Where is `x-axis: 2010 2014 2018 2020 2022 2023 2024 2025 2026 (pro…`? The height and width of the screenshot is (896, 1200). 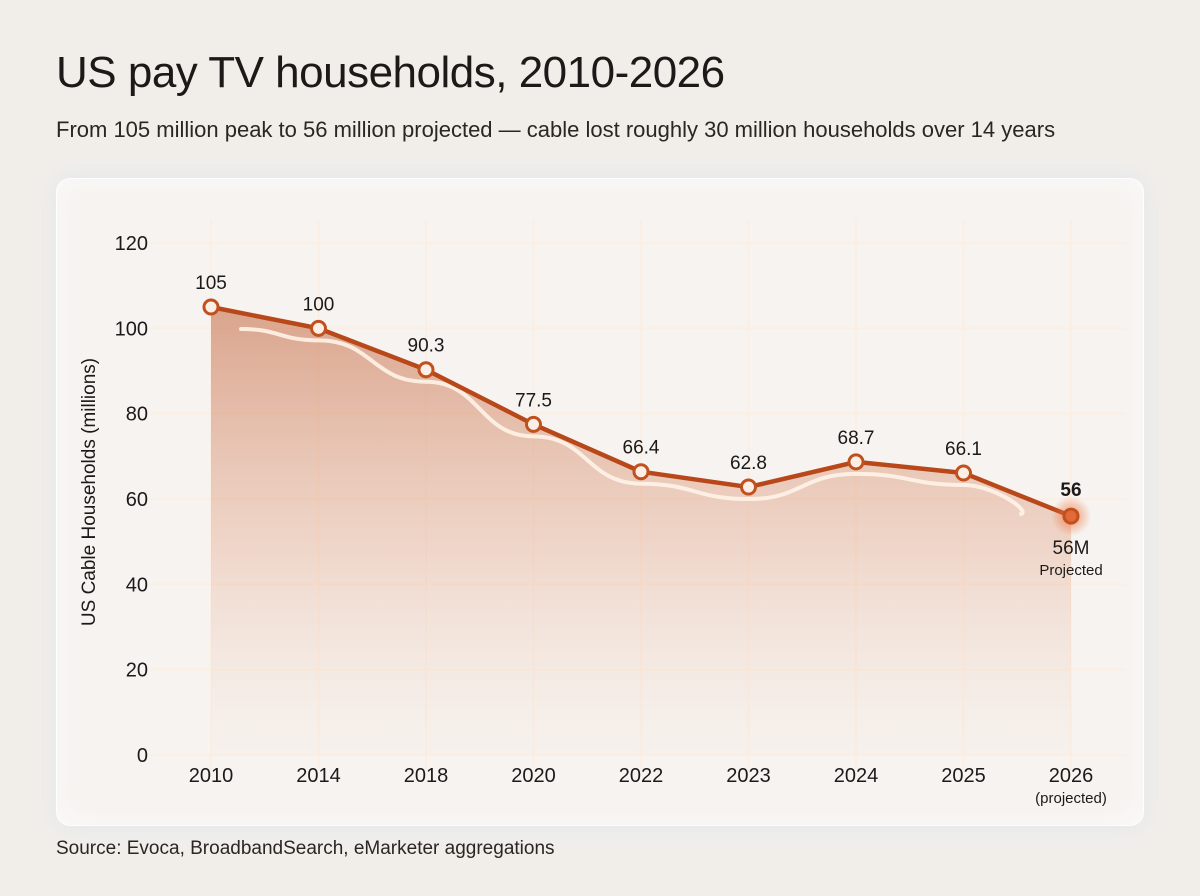
x-axis: 2010 2014 2018 2020 2022 2023 2024 2025 2026 (pro… is located at coordinates (648, 786).